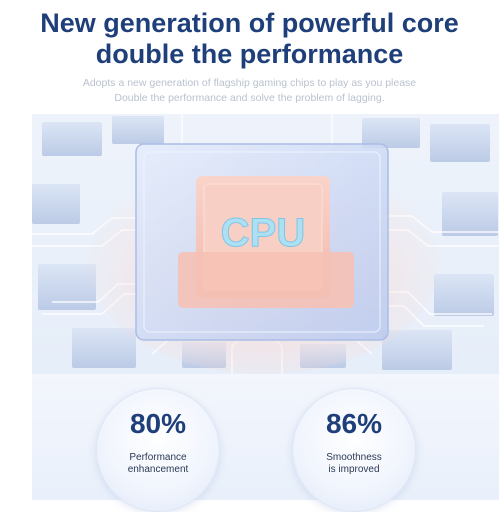 This screenshot has height=512, width=499. Describe the element at coordinates (263, 233) in the screenshot. I see `cpu-chip-label: CPU` at that location.